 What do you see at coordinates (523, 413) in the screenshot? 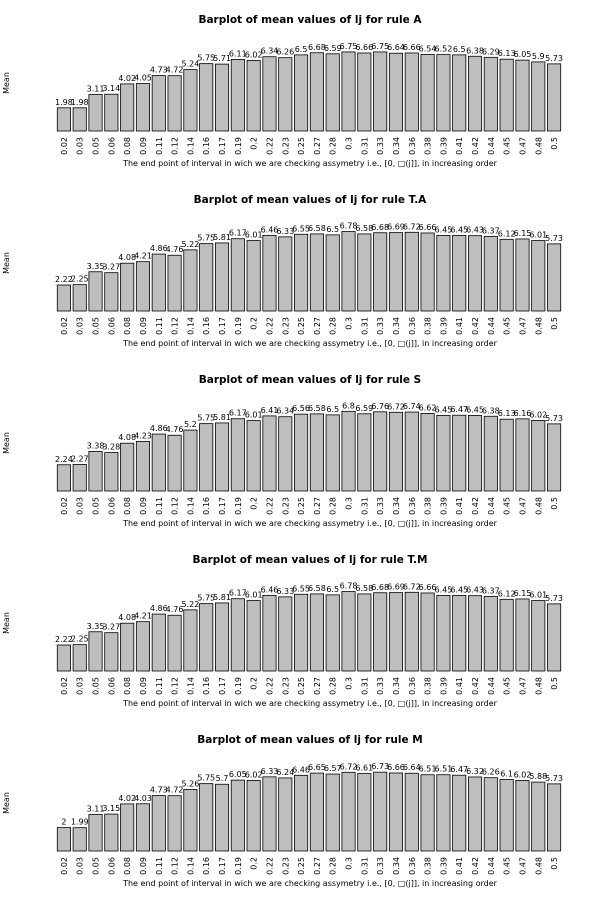
I see `data-label: 6.16` at bounding box center [523, 413].